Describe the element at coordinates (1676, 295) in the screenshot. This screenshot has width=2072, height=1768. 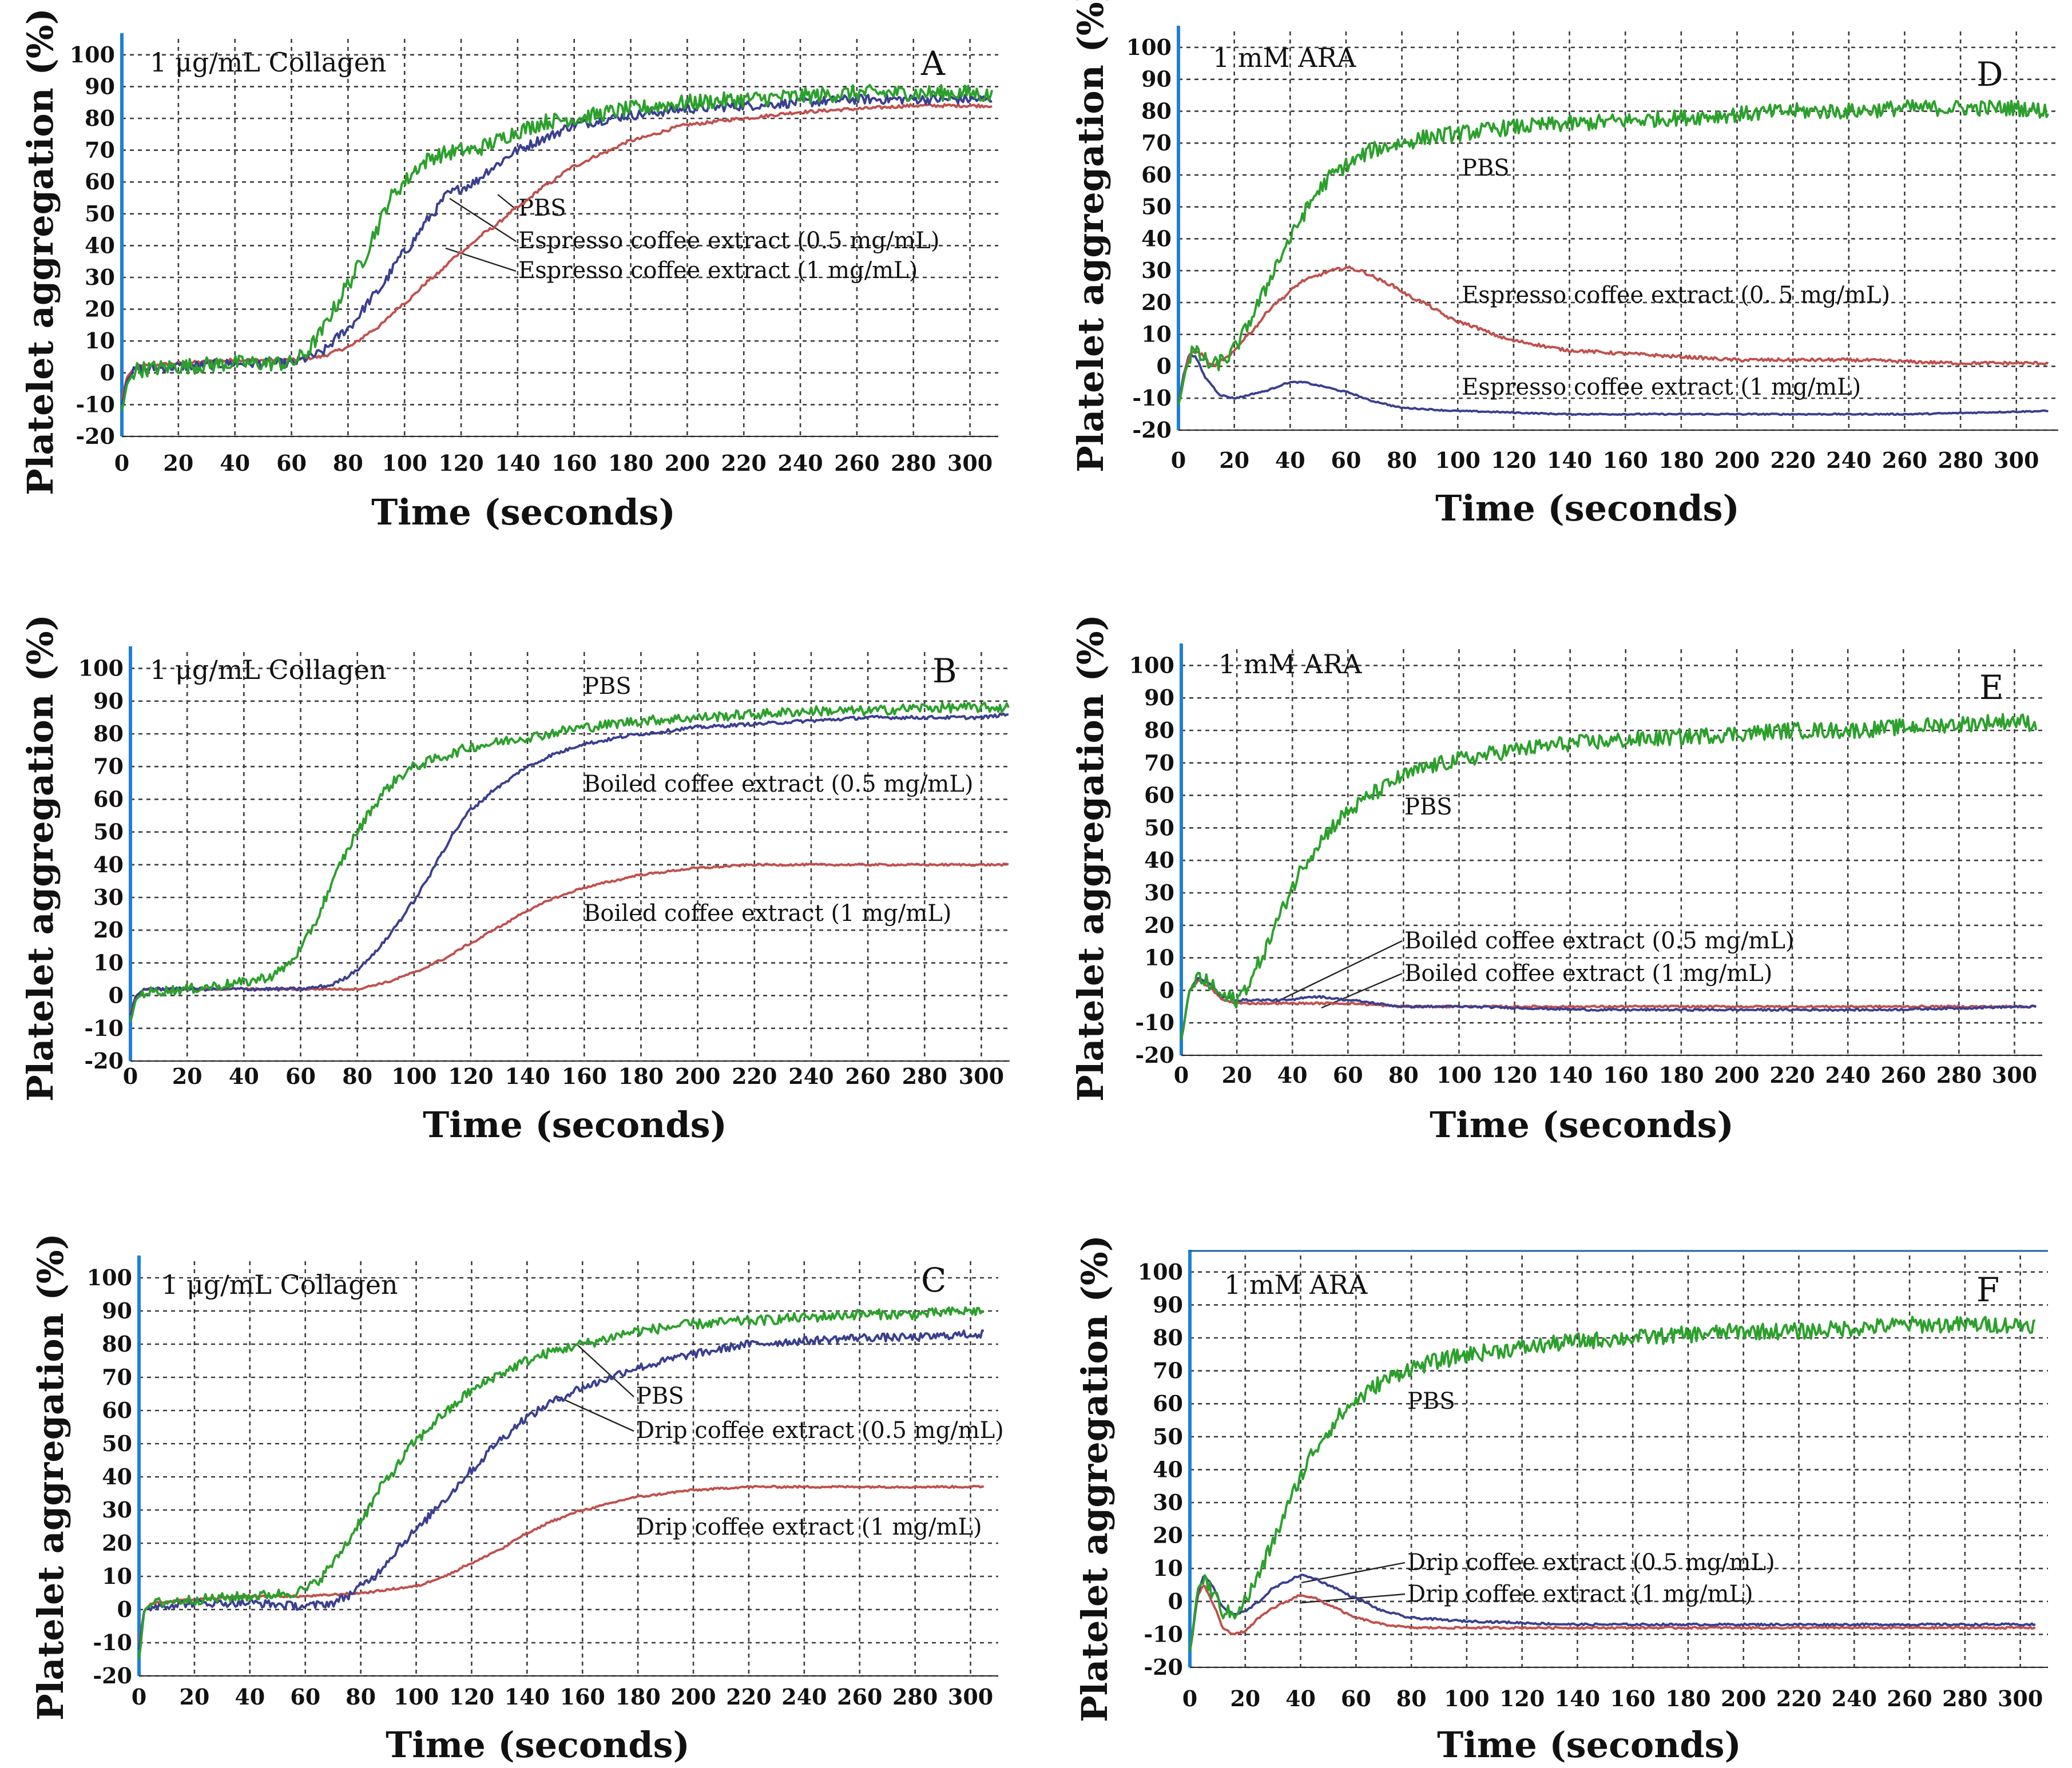
I see `series-label-espresso-05: Espresso coffee extract (0. 5 mg/mL)` at that location.